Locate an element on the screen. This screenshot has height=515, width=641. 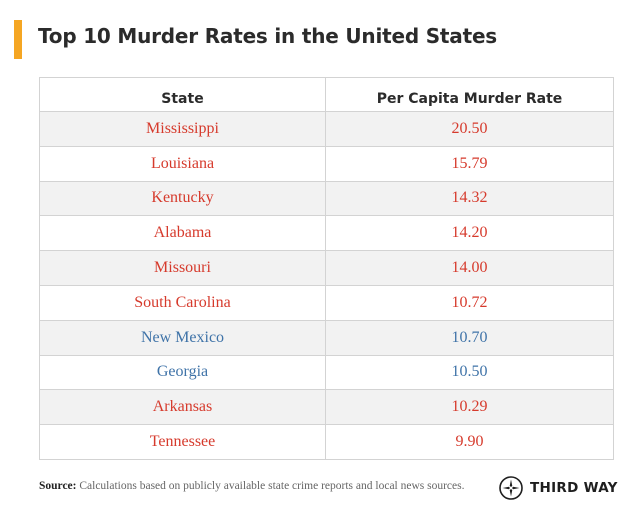
state-cell: Kentucky is located at coordinates (182, 198).